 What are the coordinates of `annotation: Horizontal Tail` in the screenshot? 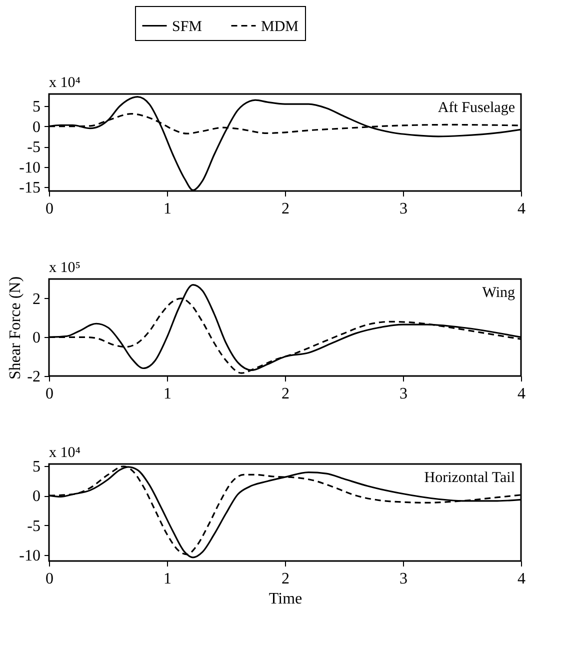 It's located at (469, 478).